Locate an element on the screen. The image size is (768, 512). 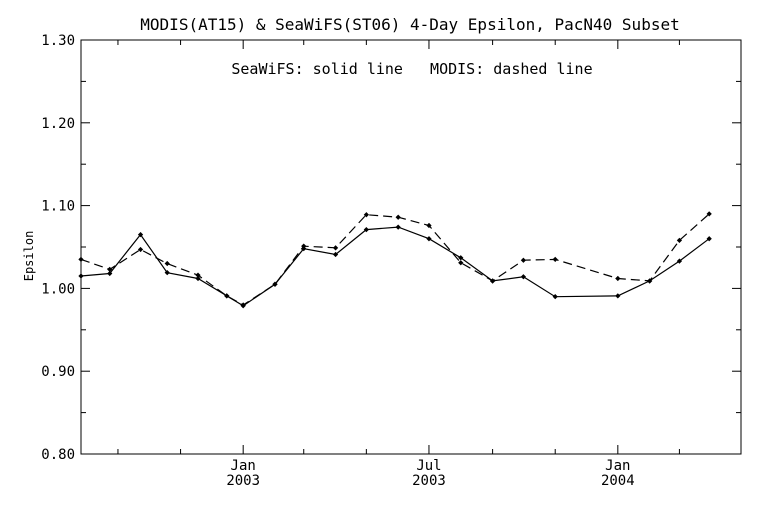
y-axis-label: Epsilon is located at coordinates (29, 256).